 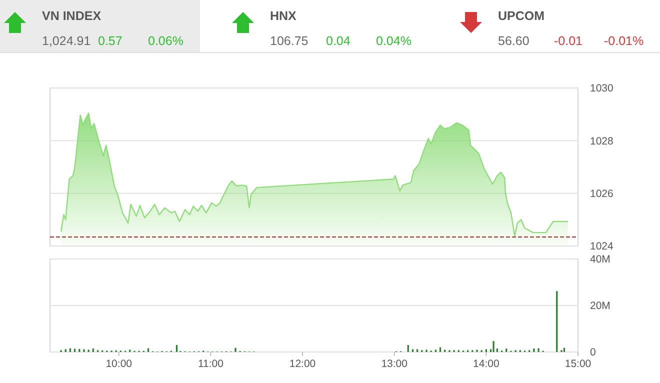 I want to click on y-tick-label: 40M, so click(x=600, y=260).